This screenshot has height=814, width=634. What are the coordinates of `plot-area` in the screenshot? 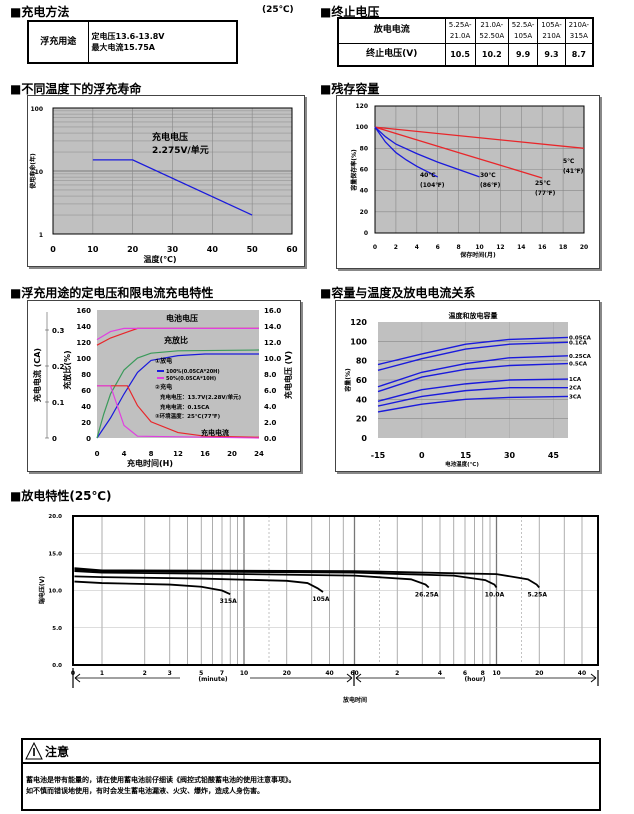 It's located at (178, 374).